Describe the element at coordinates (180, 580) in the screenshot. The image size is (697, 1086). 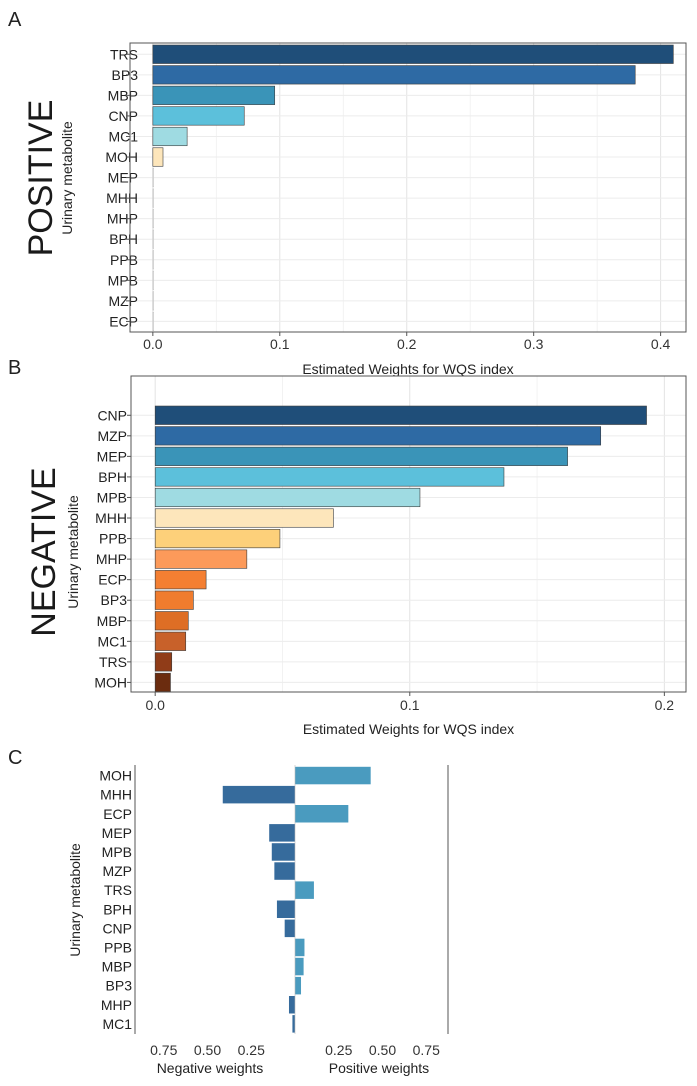
I see `bar-ecp` at that location.